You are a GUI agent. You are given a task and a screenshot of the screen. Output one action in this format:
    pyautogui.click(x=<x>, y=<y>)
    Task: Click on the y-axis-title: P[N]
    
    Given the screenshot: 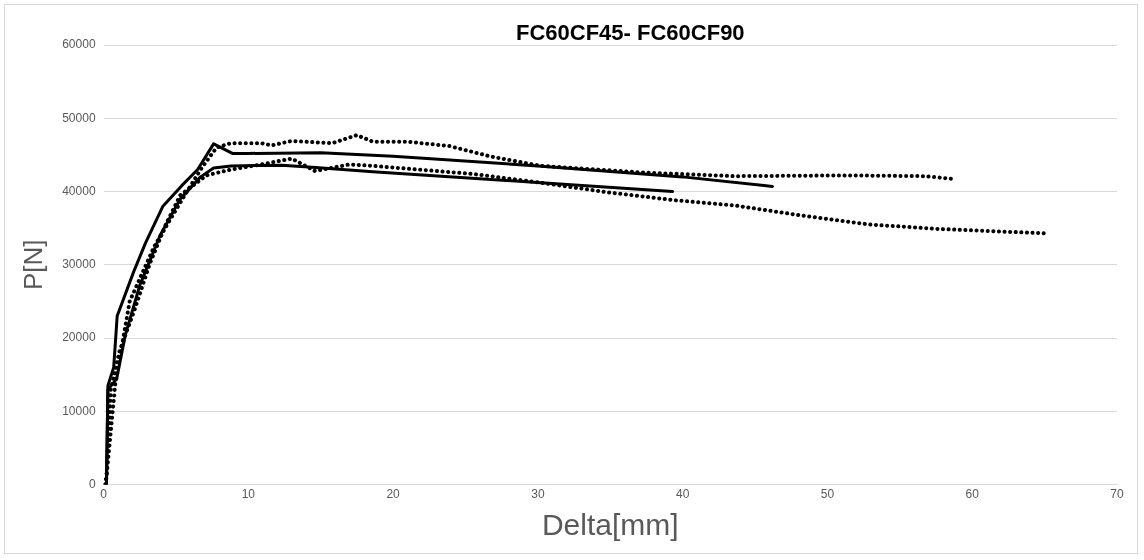 What is the action you would take?
    pyautogui.click(x=32, y=265)
    